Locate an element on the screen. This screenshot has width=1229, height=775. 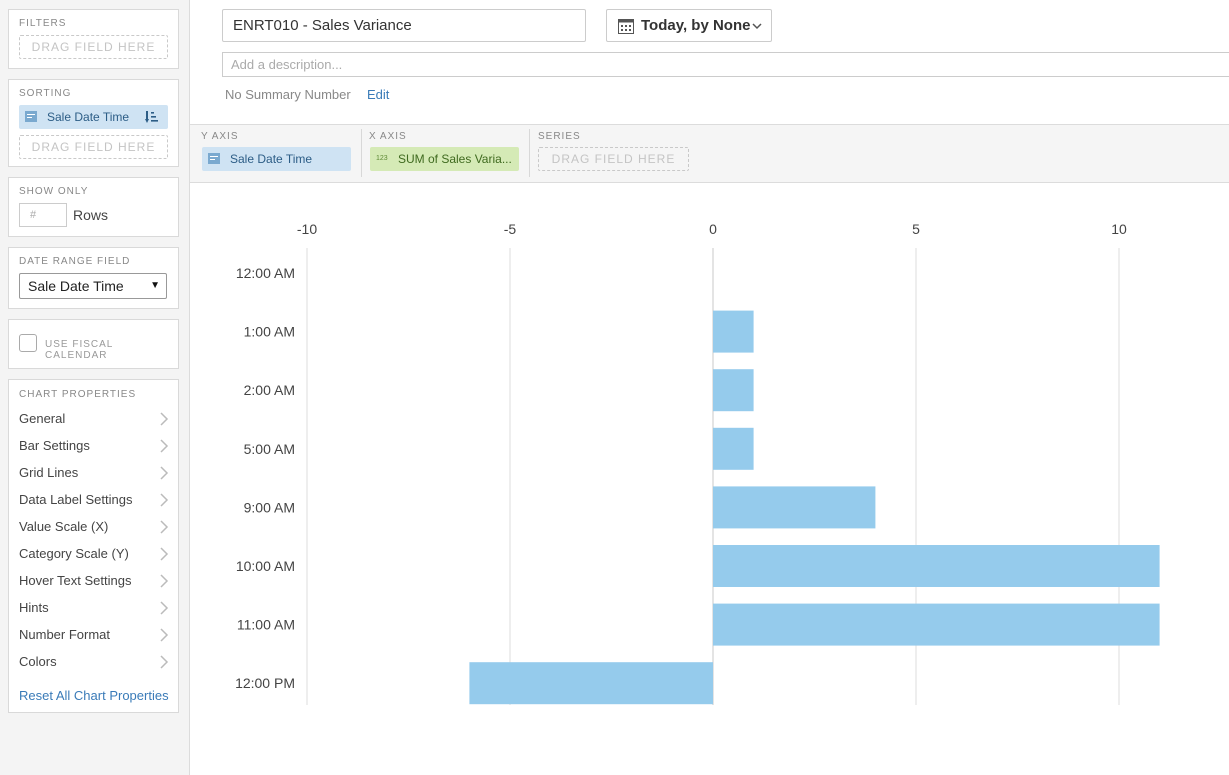
chart-property-label: Hover Text Settings is located at coordinates (75, 580).